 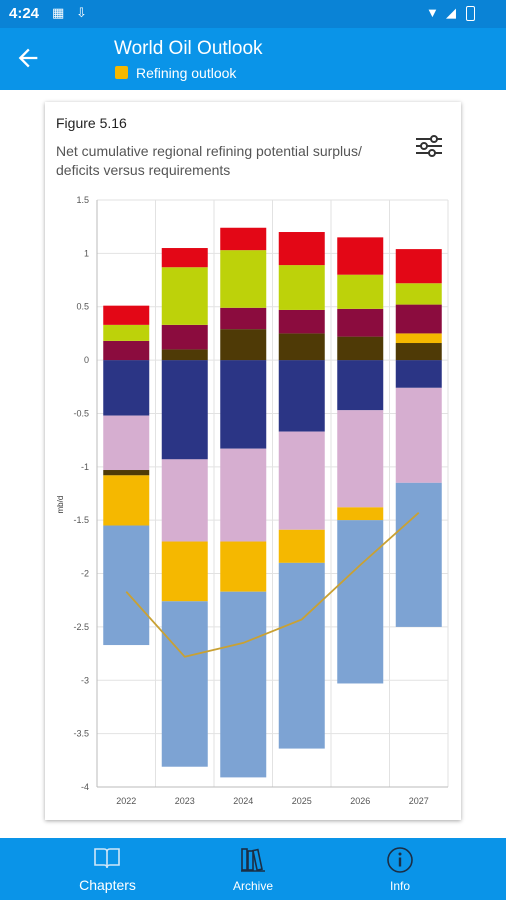 What do you see at coordinates (82, 307) in the screenshot?
I see `y-tick-label: 0.5` at bounding box center [82, 307].